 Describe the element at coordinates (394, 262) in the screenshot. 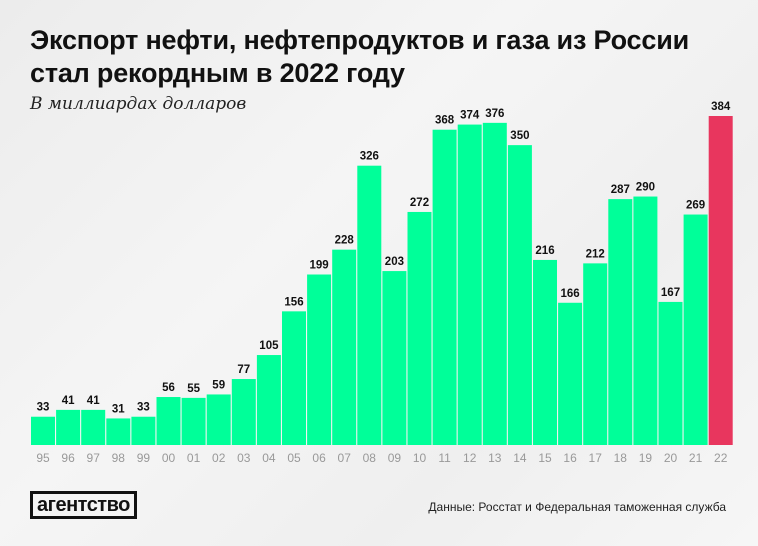

I see `data-label-09: 203` at that location.